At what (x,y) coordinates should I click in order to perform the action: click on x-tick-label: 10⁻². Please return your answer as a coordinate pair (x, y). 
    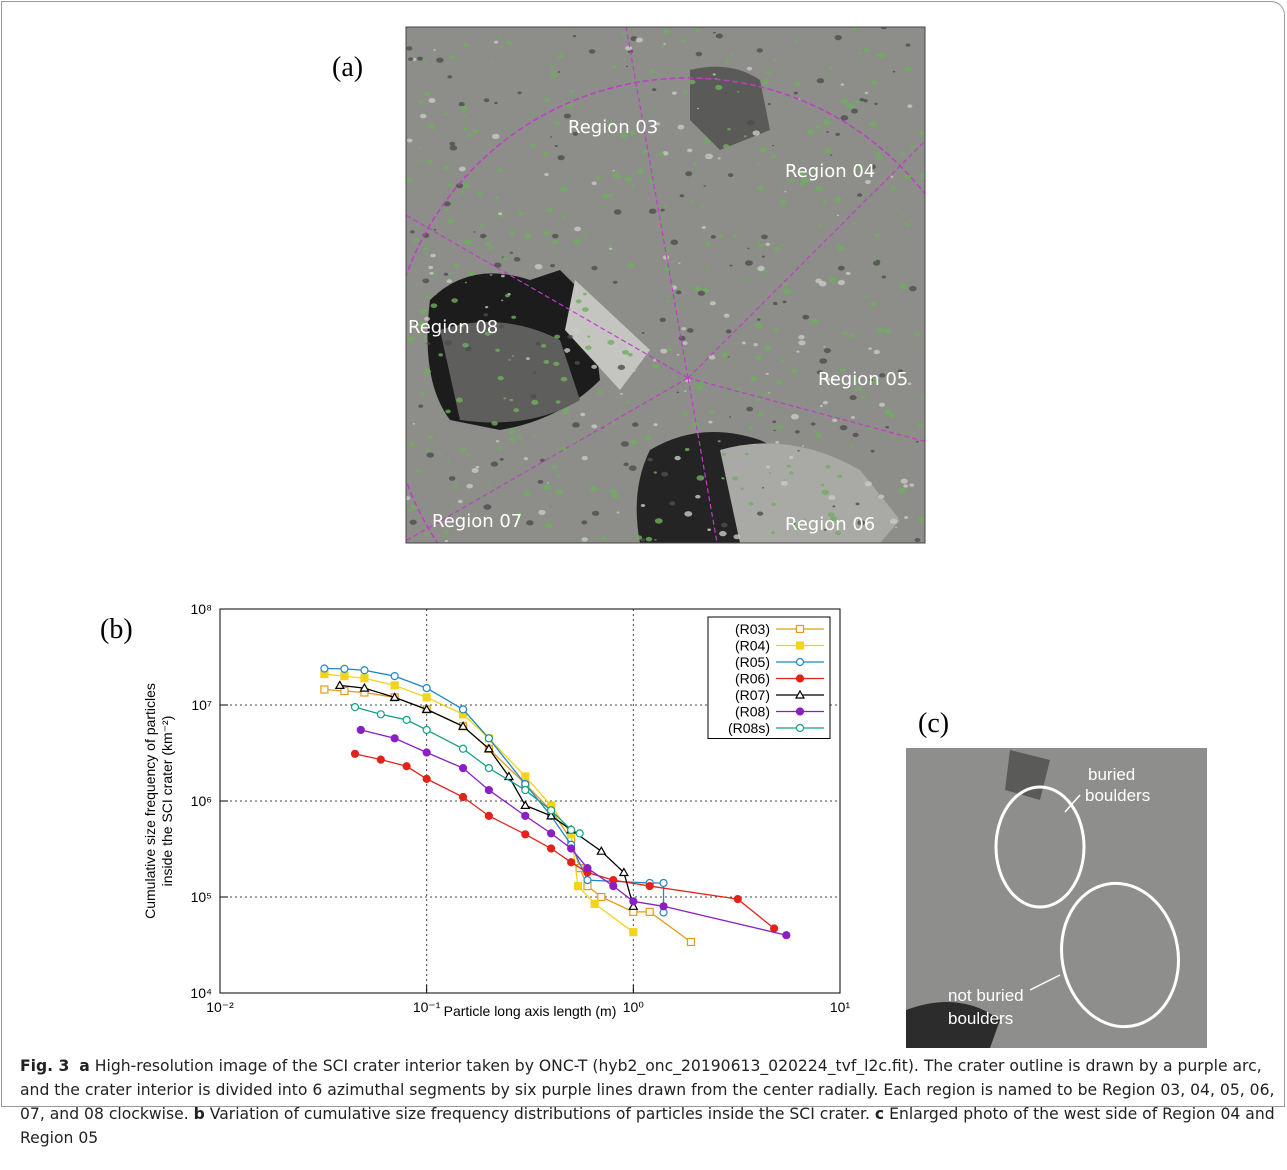
    Looking at the image, I should click on (220, 1007).